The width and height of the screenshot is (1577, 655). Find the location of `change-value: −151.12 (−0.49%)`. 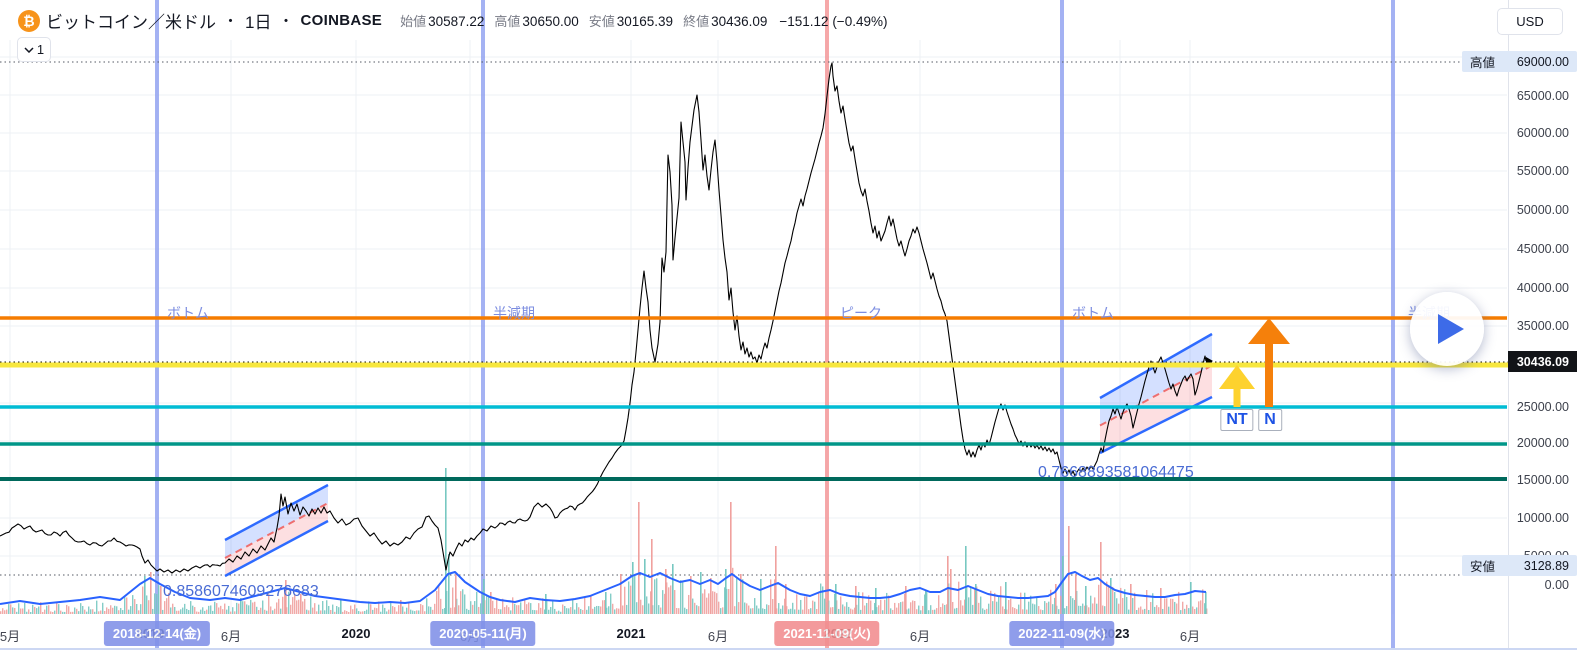

change-value: −151.12 (−0.49%) is located at coordinates (833, 21).